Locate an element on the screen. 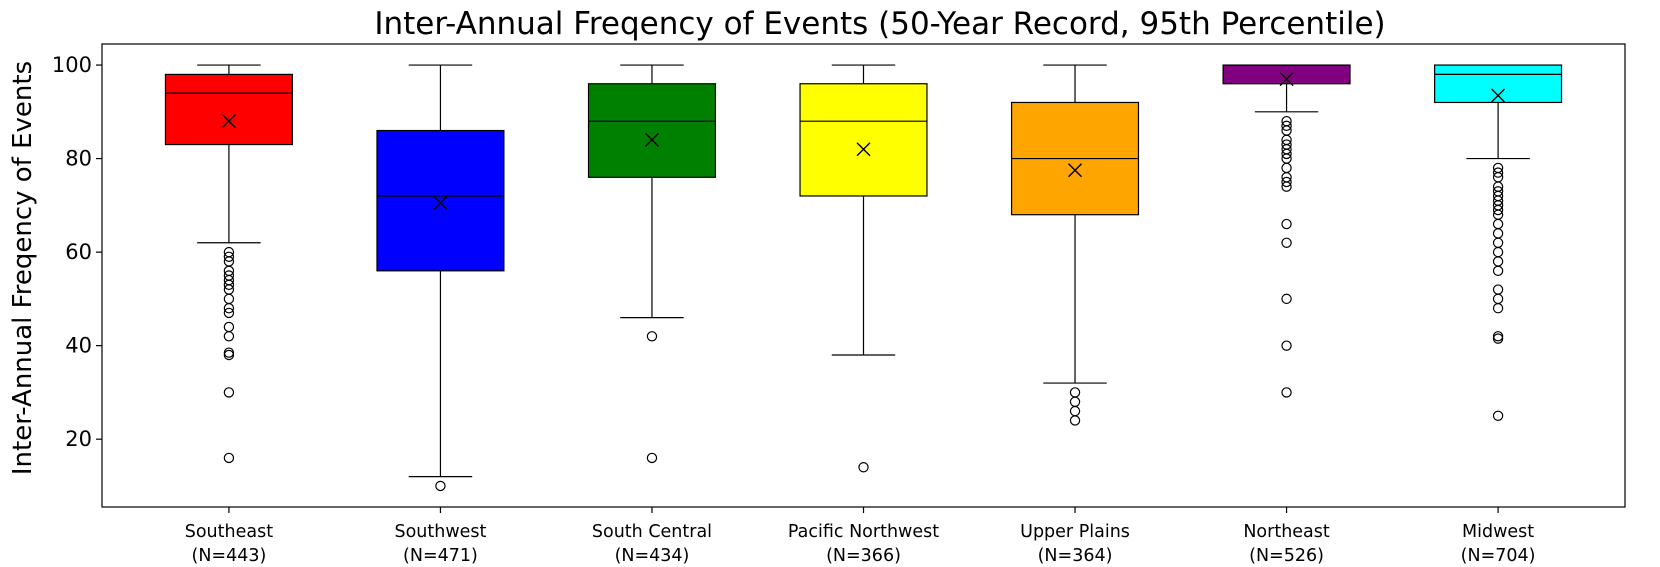 The image size is (1660, 567). mean-marker-pacific-northwest is located at coordinates (863, 149).